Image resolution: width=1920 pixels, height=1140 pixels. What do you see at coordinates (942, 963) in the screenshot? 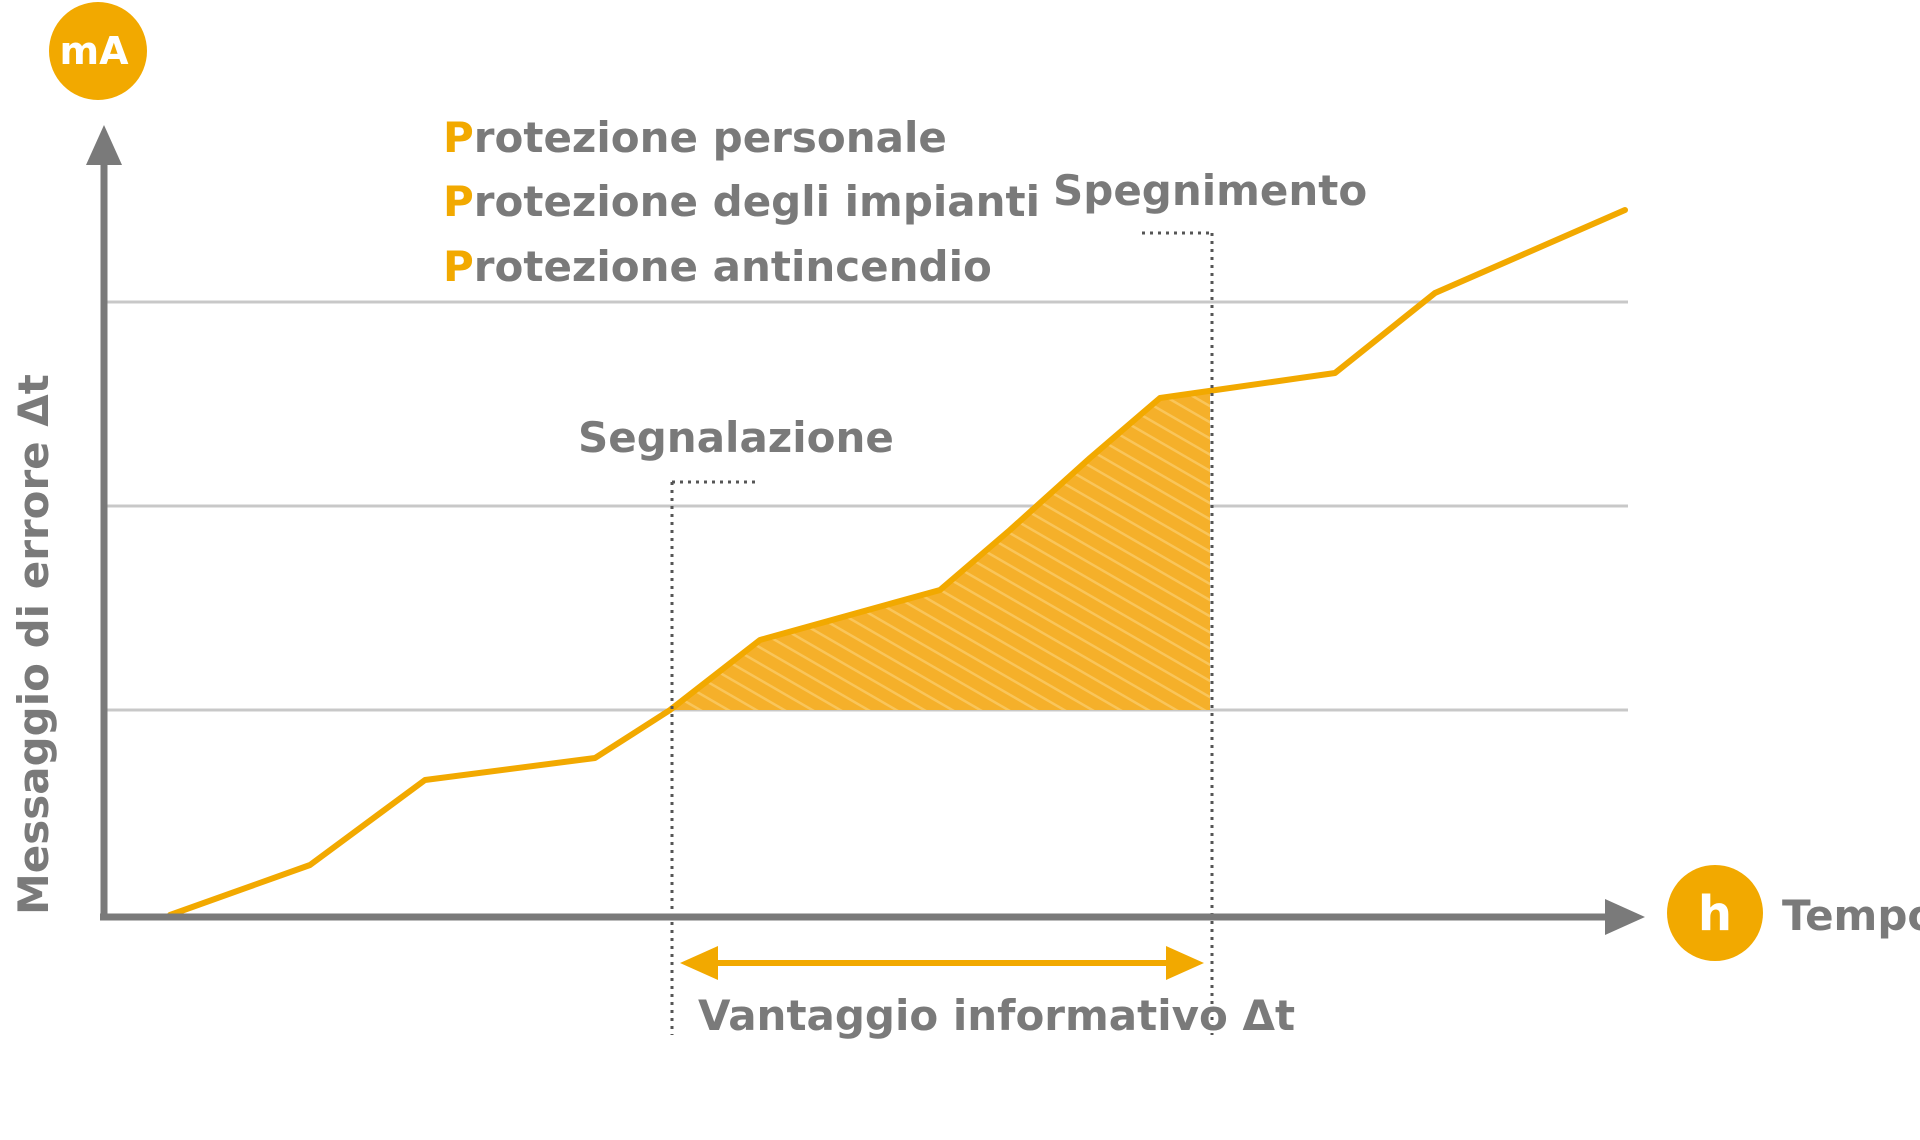
I see `advantage-arrow` at bounding box center [942, 963].